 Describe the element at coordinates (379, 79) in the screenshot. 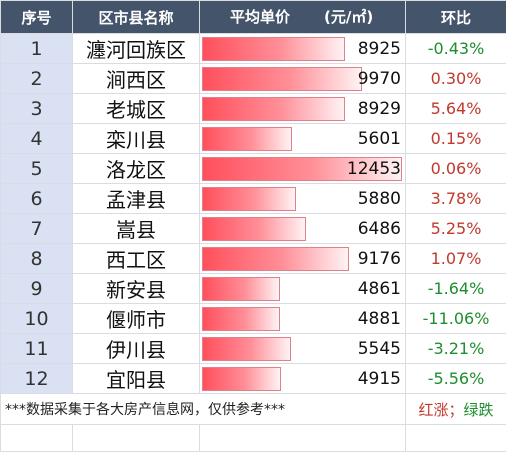

I see `price-value: 9970` at that location.